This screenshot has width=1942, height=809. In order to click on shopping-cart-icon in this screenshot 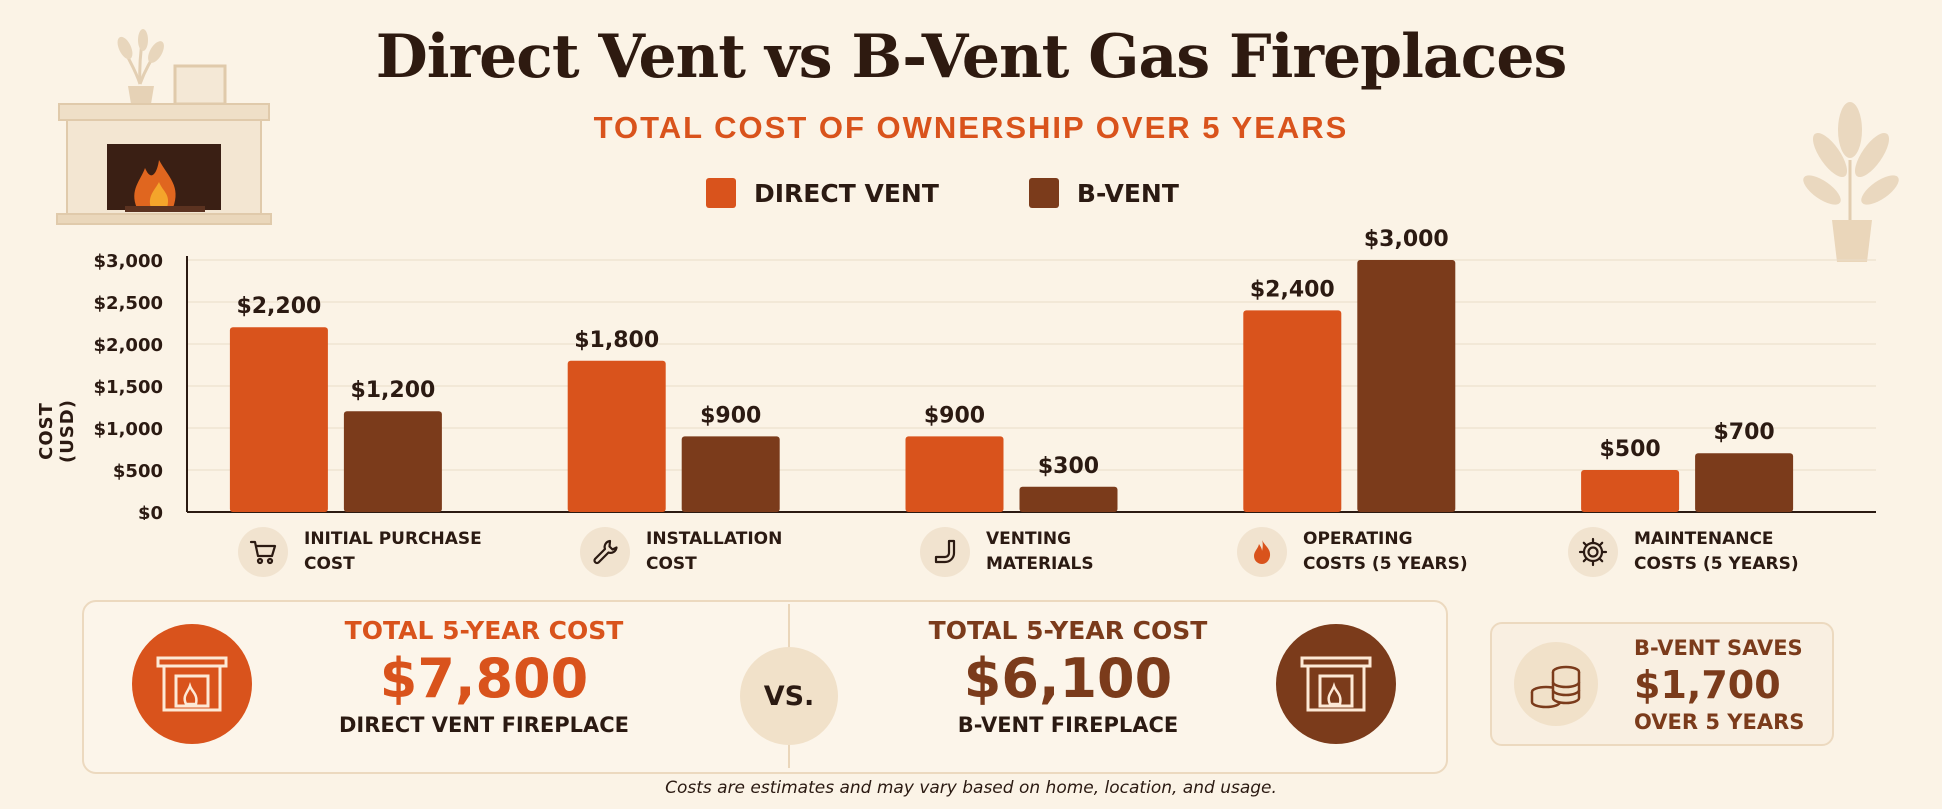, I will do `click(263, 552)`.